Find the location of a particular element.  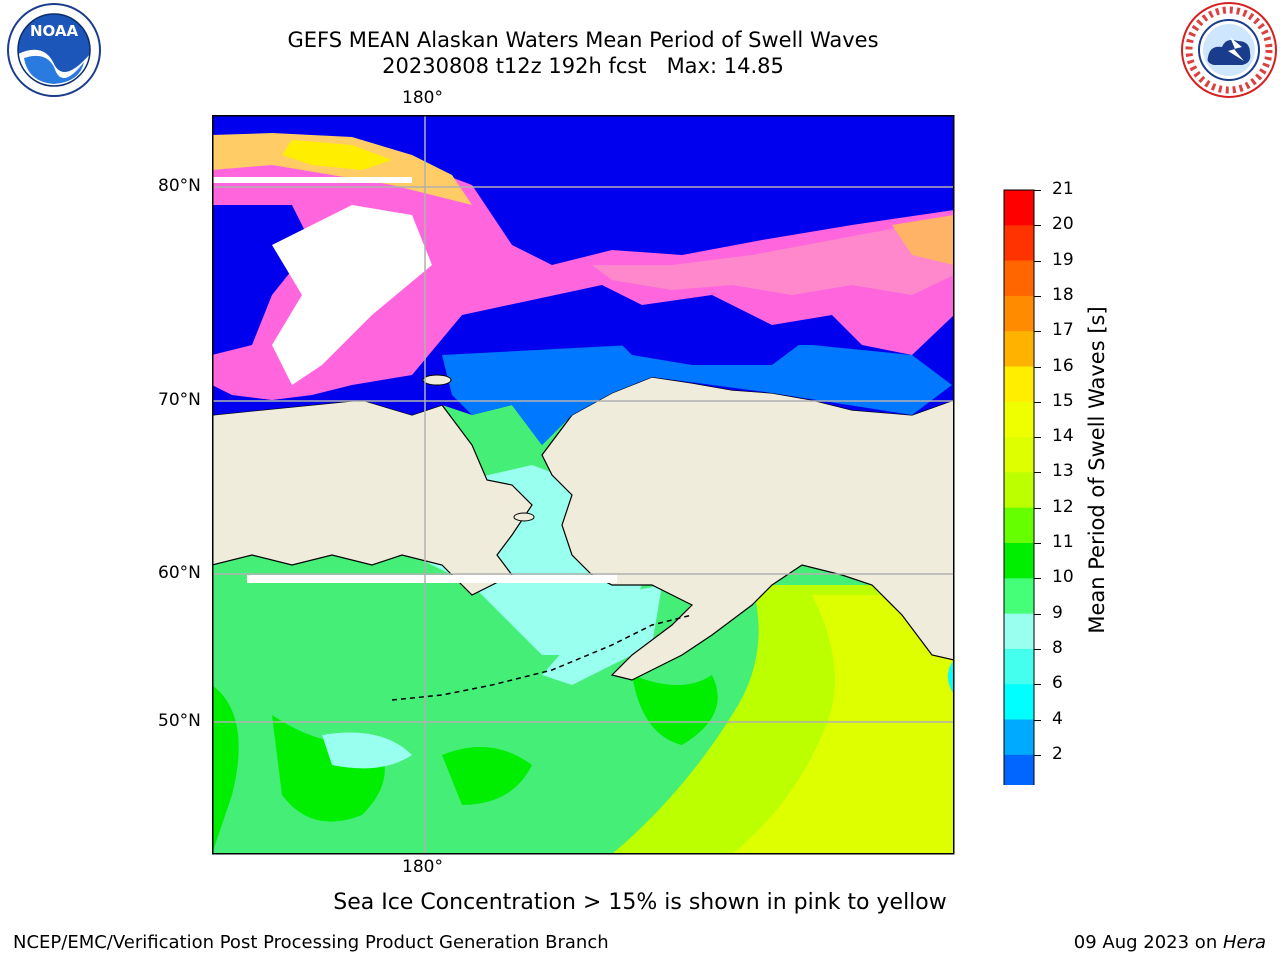

colorbar-frame is located at coordinates (1019, 487).